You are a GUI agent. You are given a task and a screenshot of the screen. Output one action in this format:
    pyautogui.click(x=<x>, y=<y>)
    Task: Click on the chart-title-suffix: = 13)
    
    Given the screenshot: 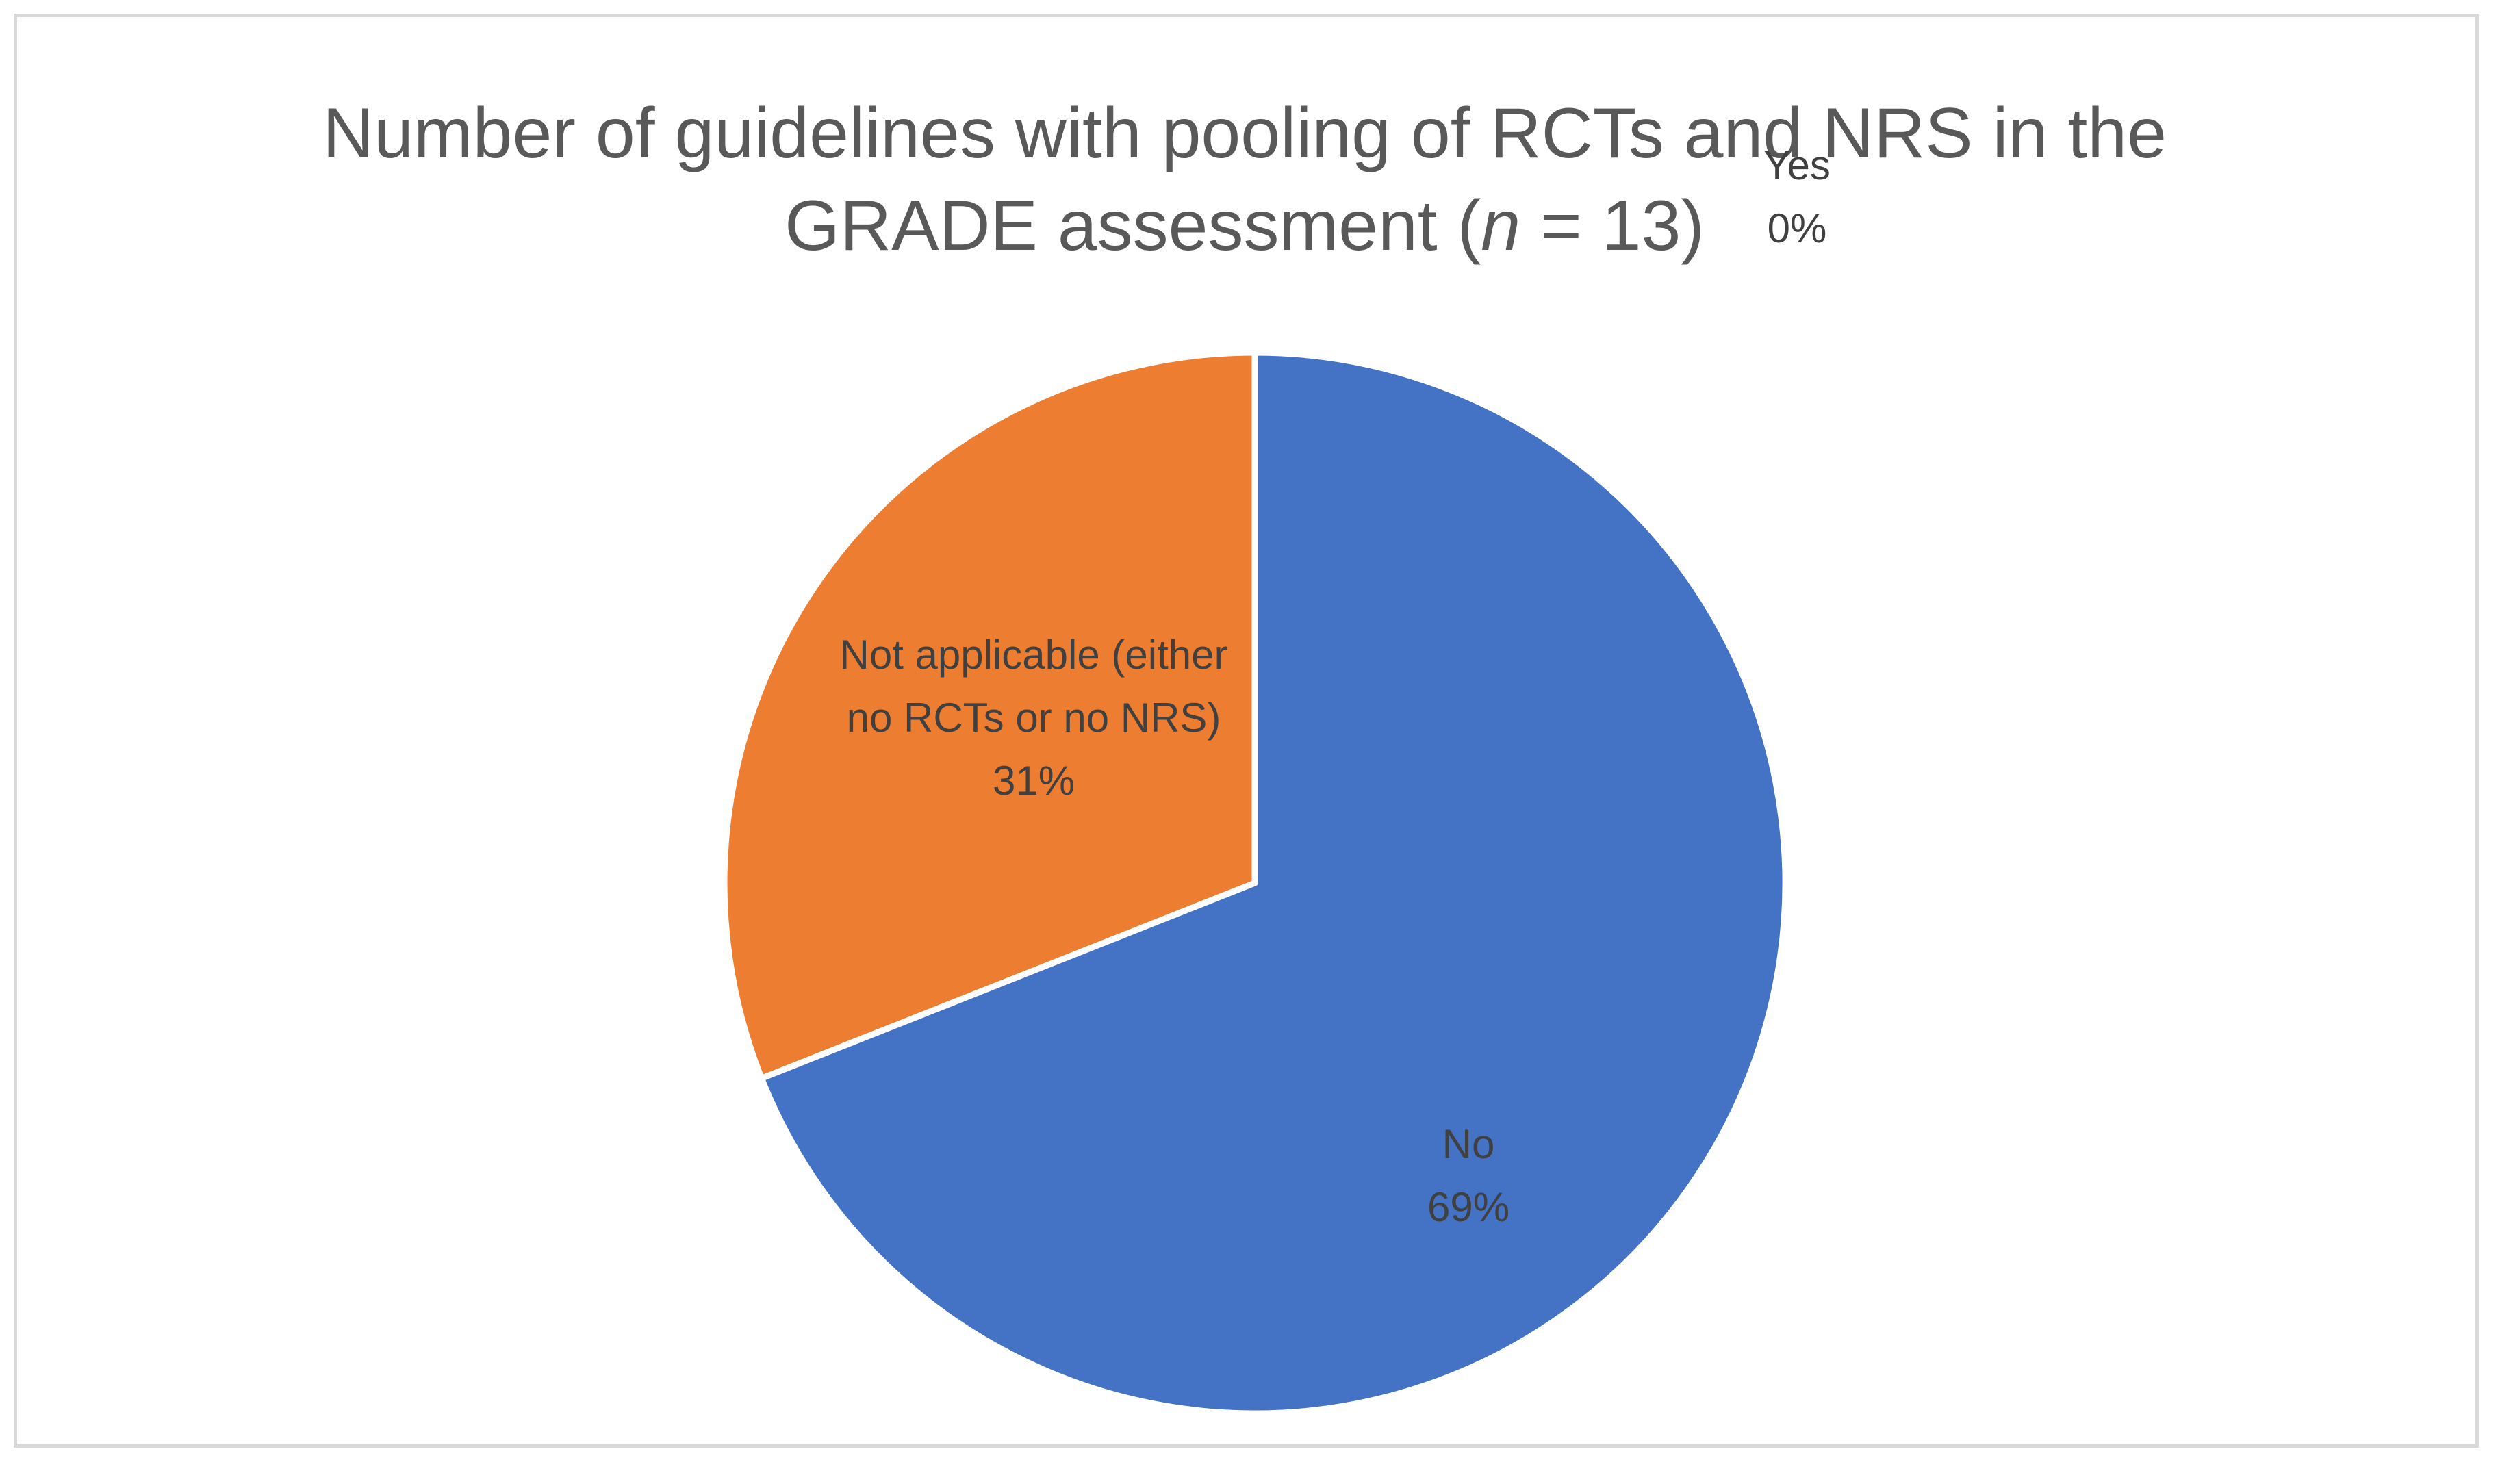 What is the action you would take?
    pyautogui.click(x=1612, y=226)
    